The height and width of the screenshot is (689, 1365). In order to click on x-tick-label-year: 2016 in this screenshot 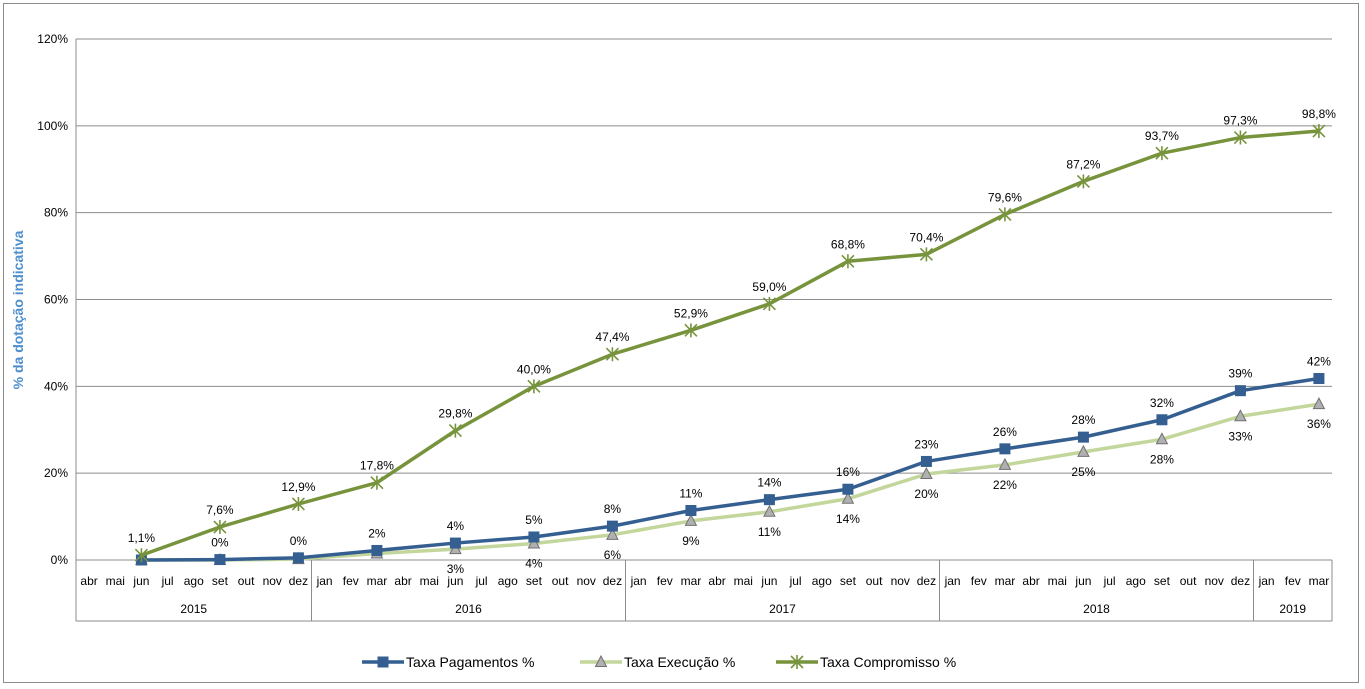, I will do `click(468, 609)`.